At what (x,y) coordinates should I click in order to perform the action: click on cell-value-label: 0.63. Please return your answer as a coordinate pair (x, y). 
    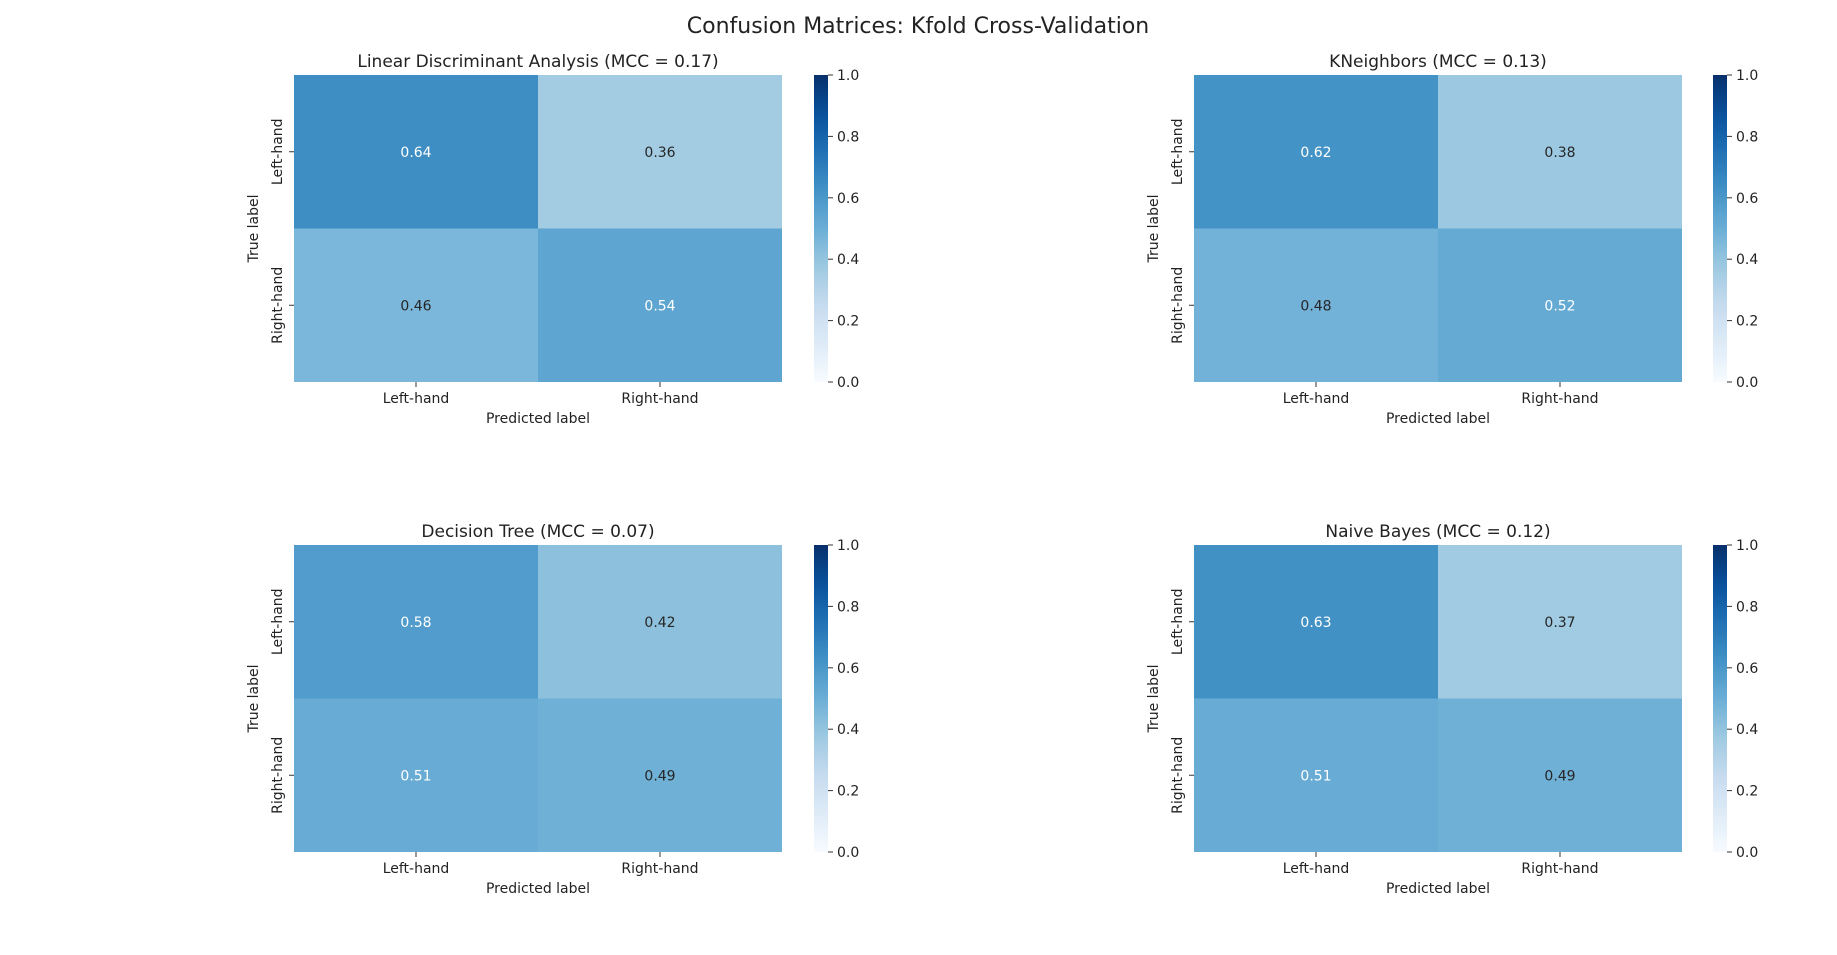
    Looking at the image, I should click on (1315, 623).